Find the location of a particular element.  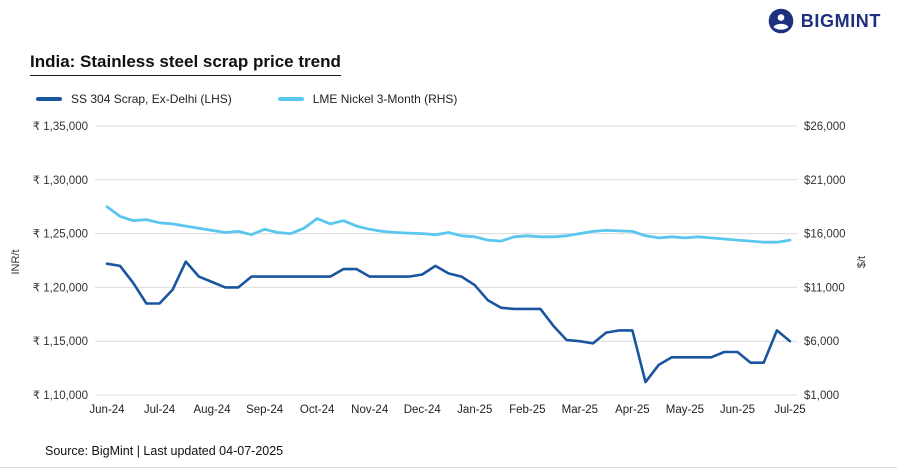

left-axis-tick-label: ₹ 1,25,000 is located at coordinates (60, 235).